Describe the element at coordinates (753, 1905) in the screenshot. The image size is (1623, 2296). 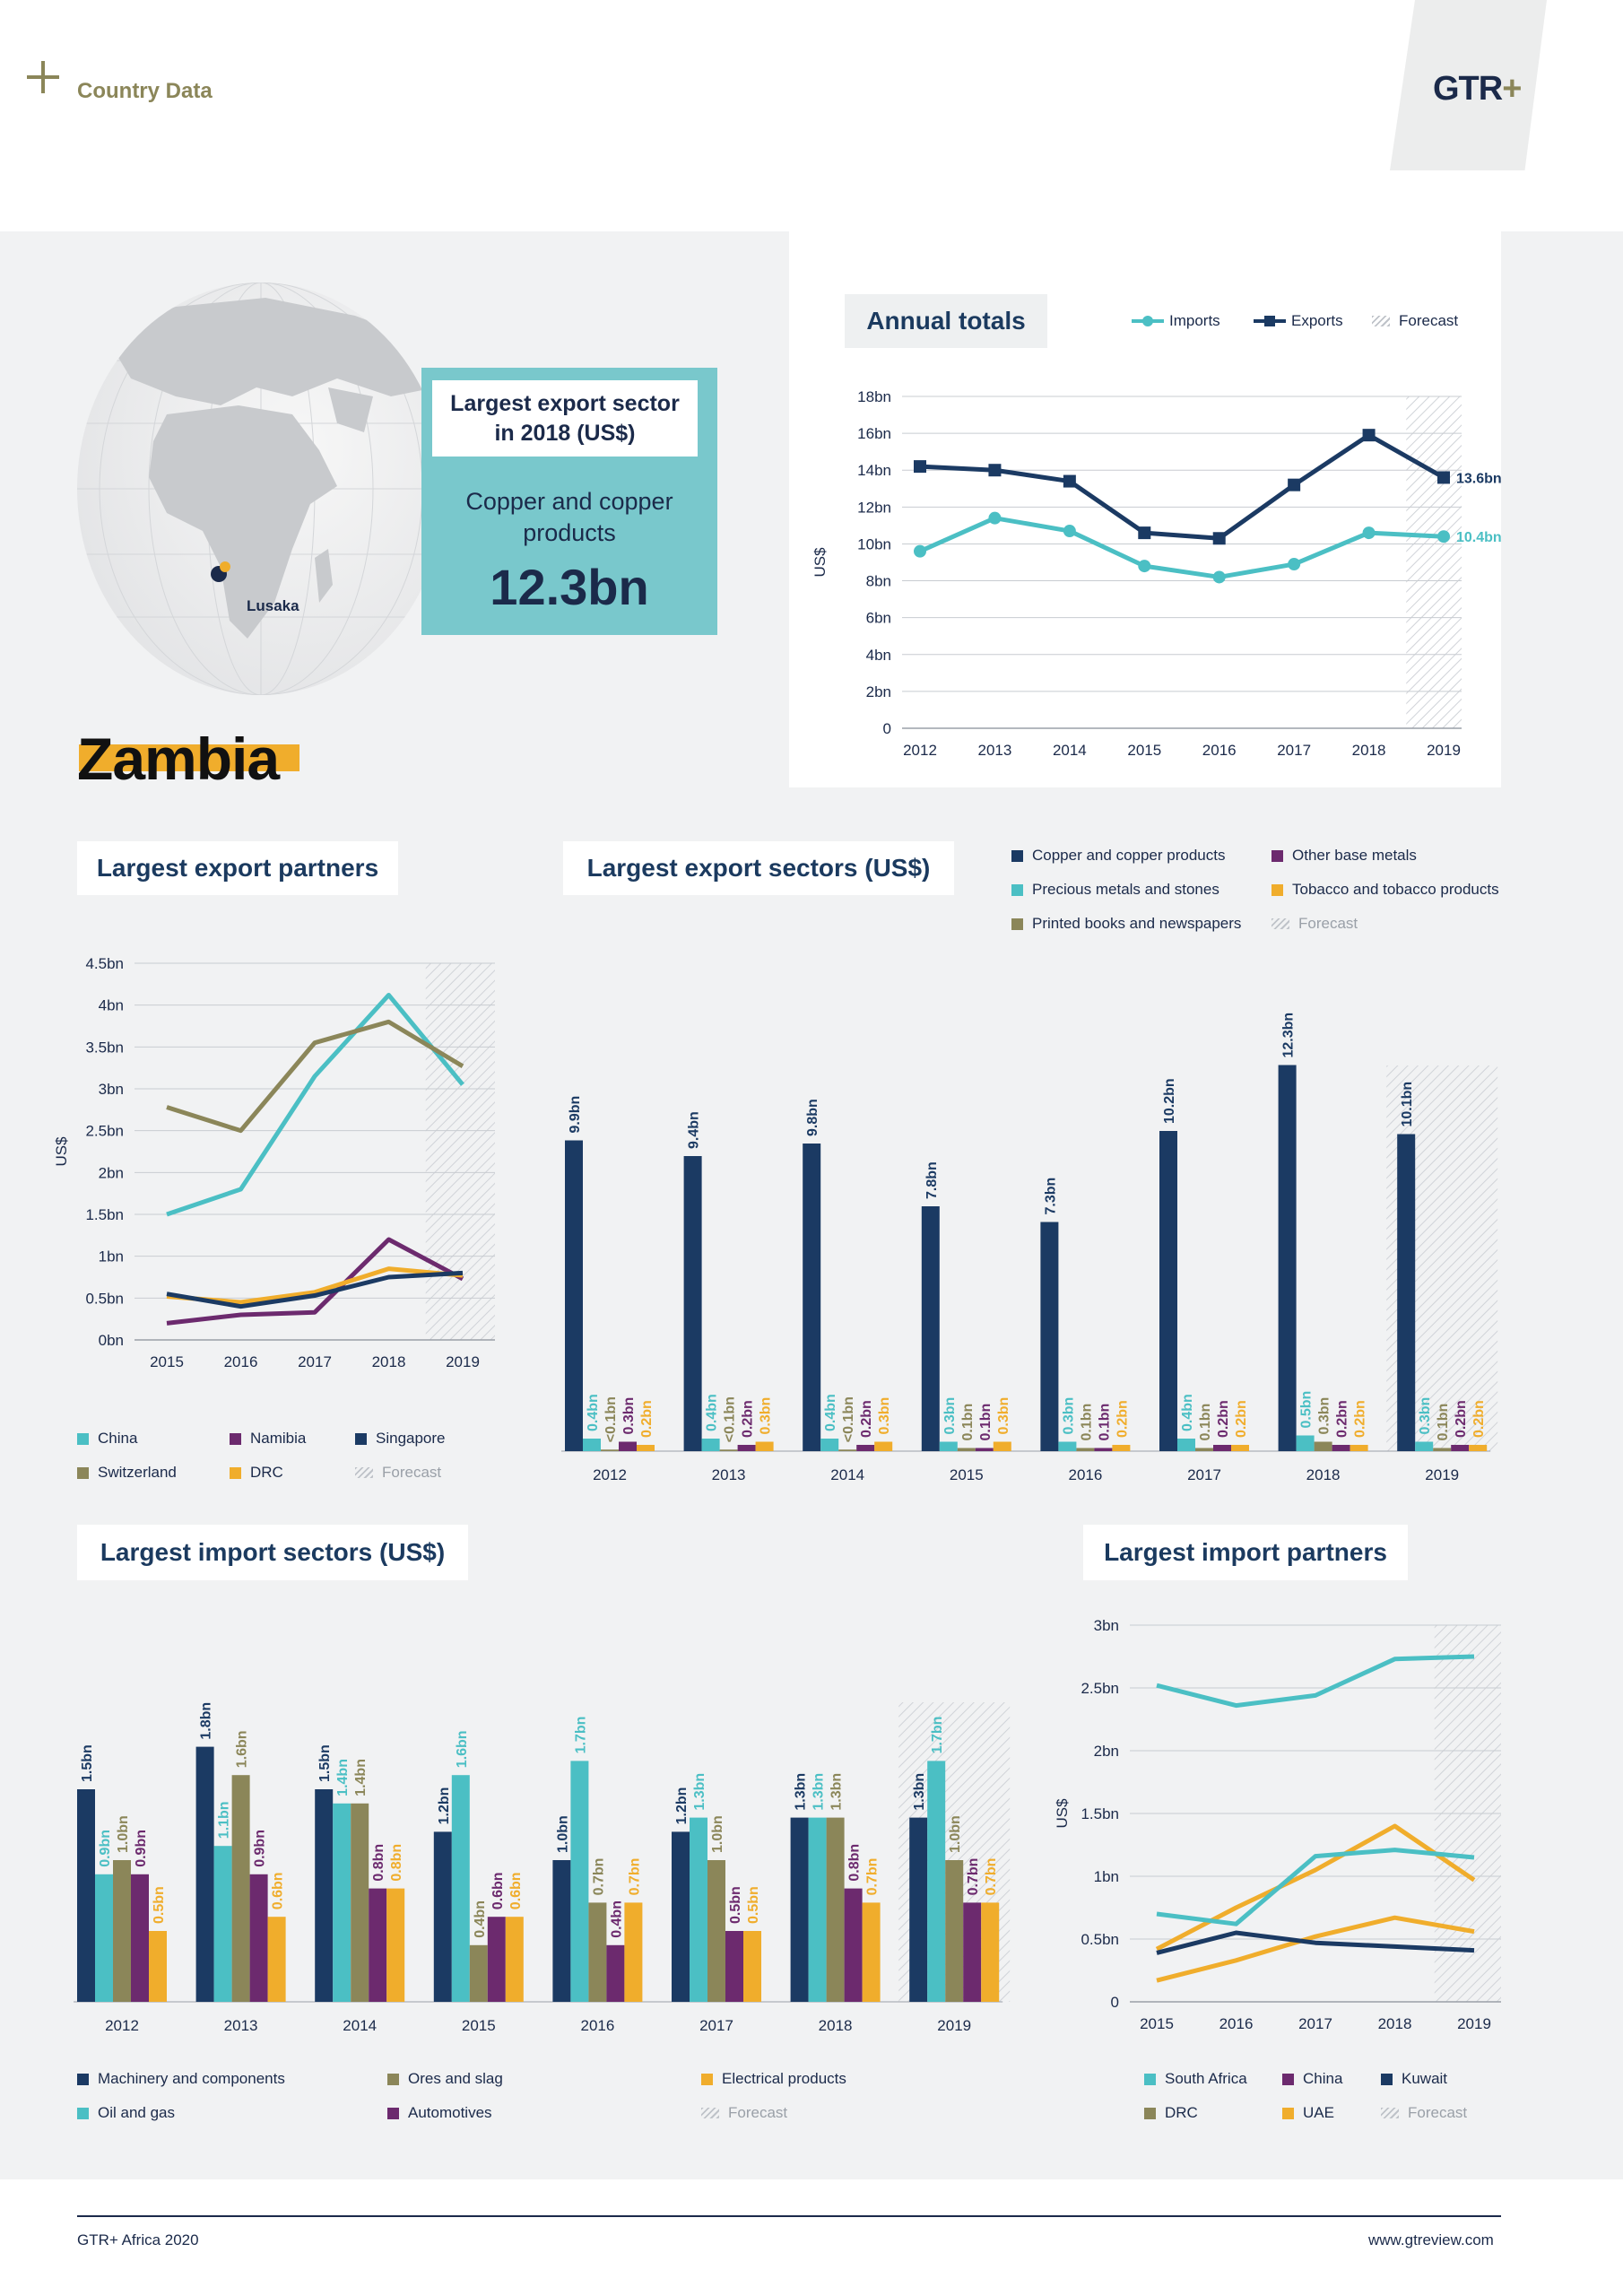
I see `data-label: 0.5bn` at that location.